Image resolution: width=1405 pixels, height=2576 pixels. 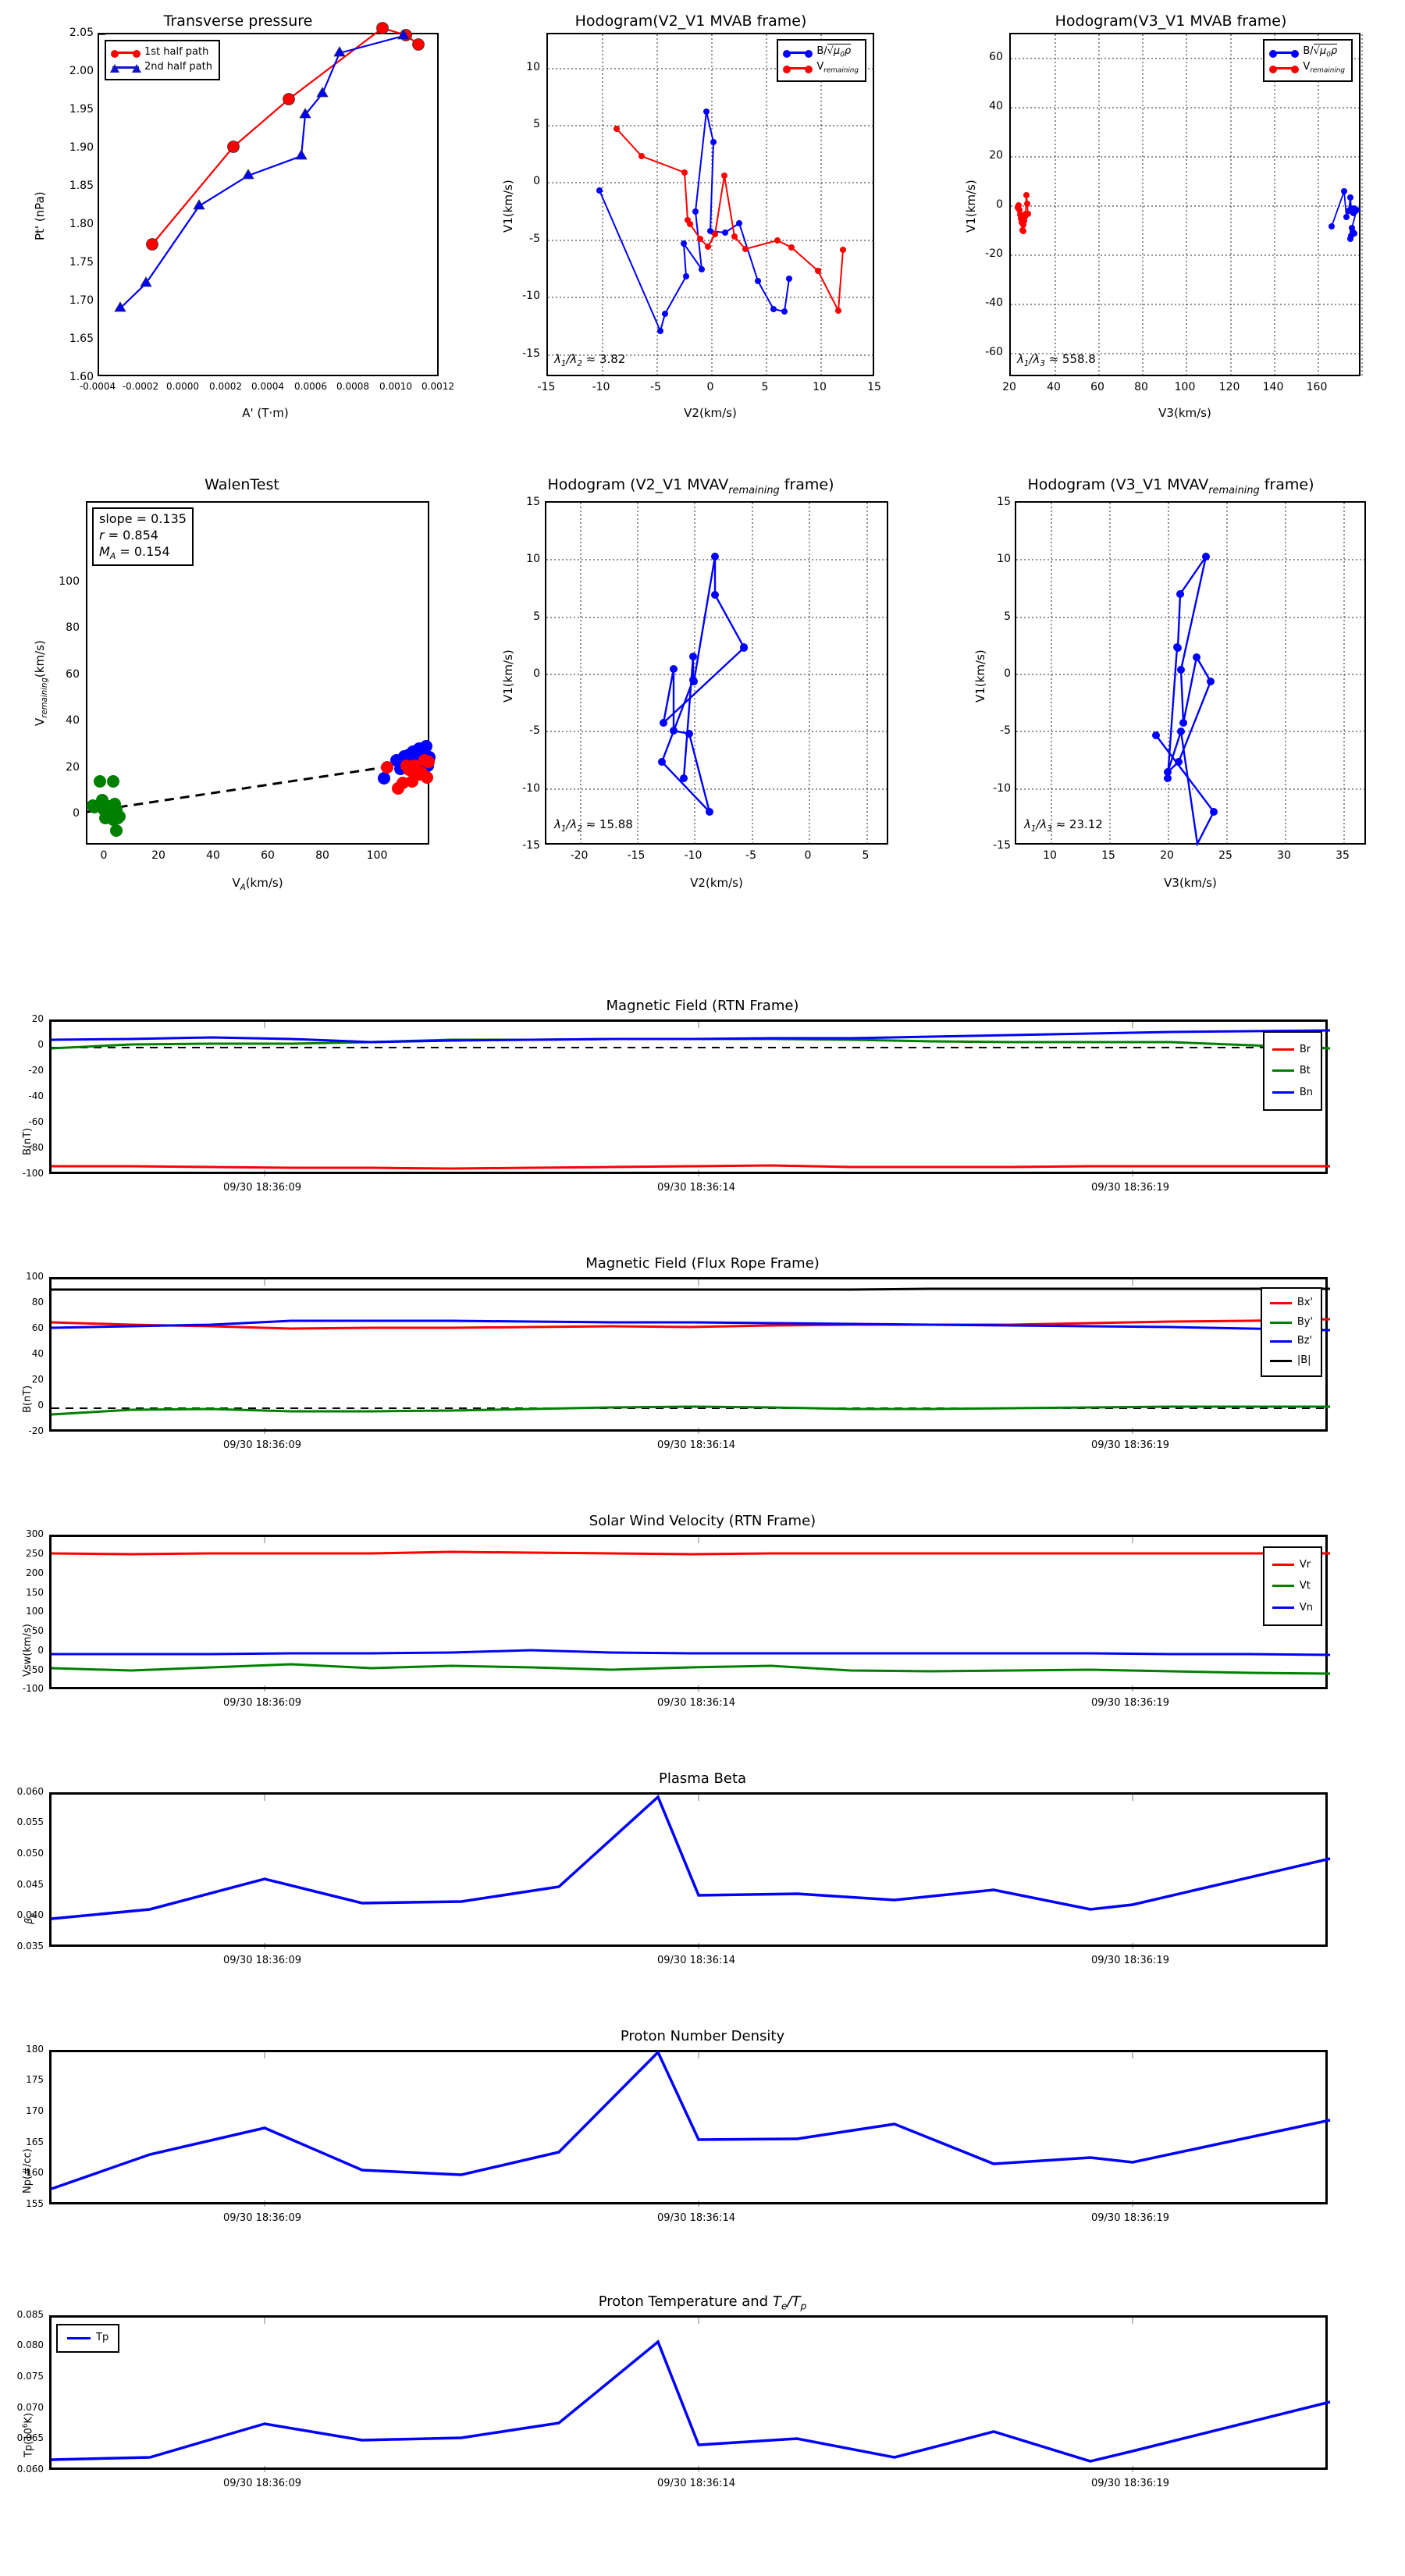 I want to click on legend-label: 2nd half path, so click(x=178, y=66).